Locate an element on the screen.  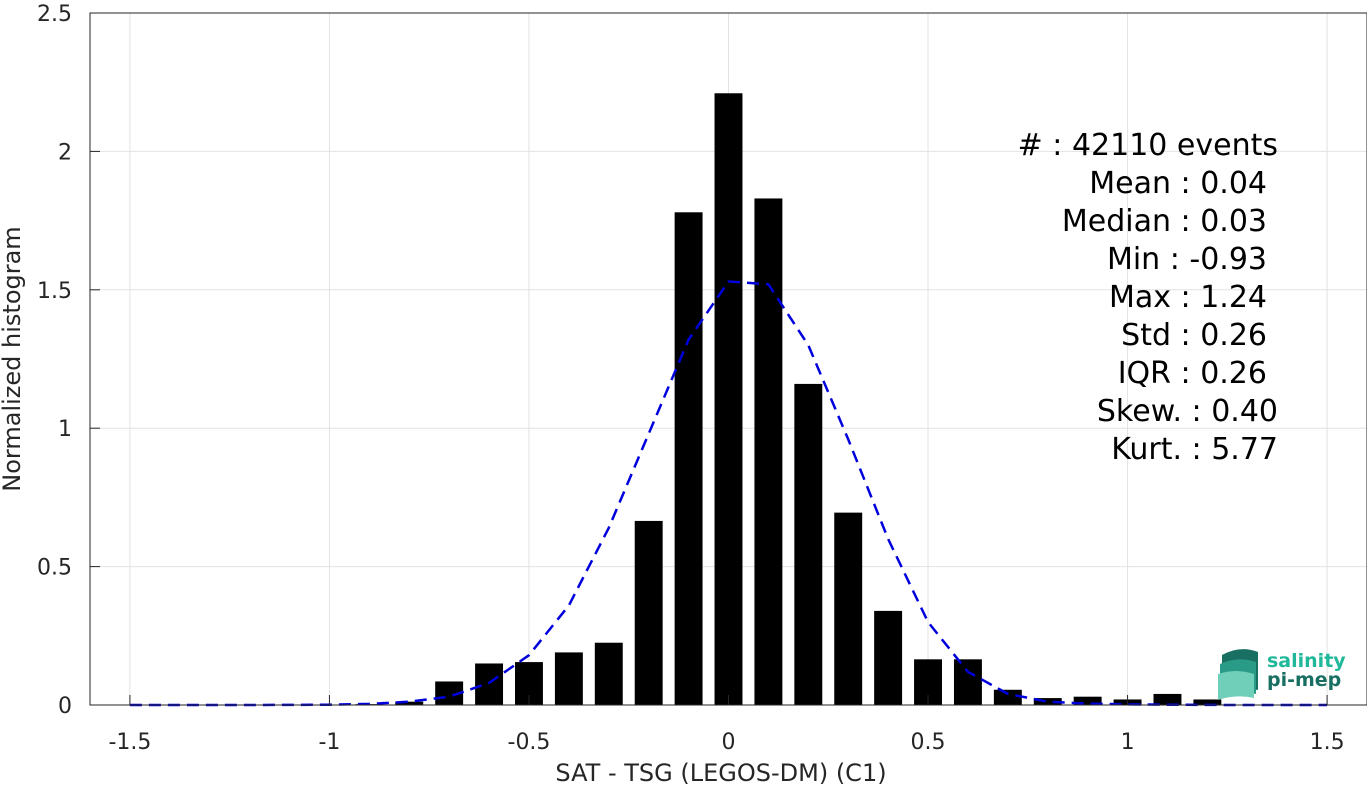
y-tick-label: 1.5 is located at coordinates (54, 291).